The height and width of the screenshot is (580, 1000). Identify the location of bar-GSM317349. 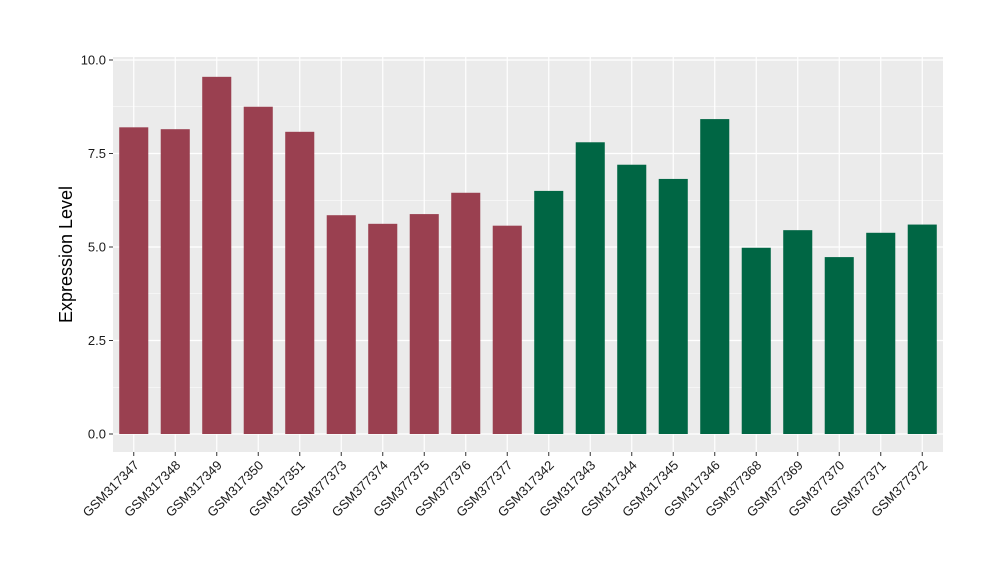
(217, 255).